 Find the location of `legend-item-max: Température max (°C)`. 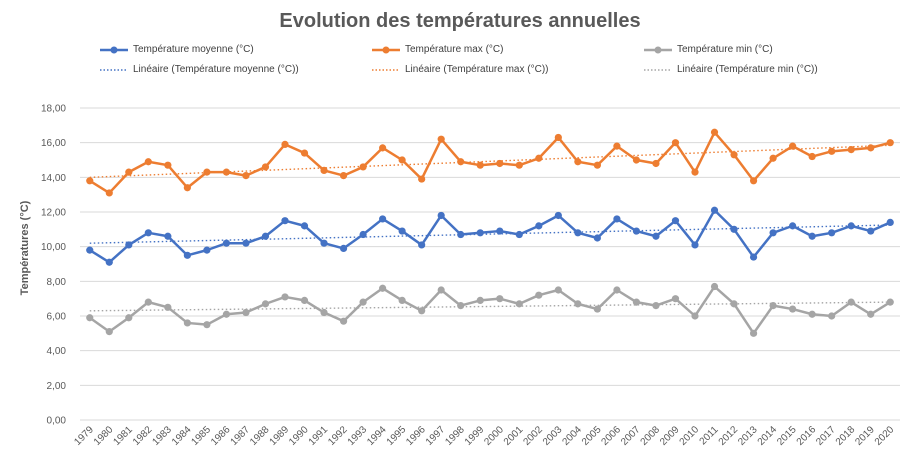

legend-item-max: Température max (°C) is located at coordinates (437, 49).